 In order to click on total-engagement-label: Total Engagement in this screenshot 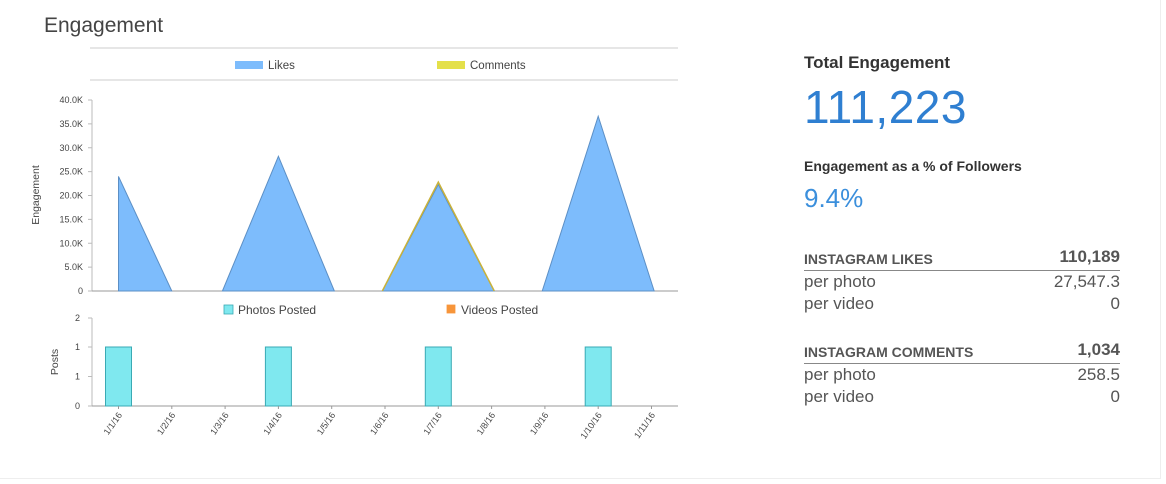, I will do `click(877, 62)`.